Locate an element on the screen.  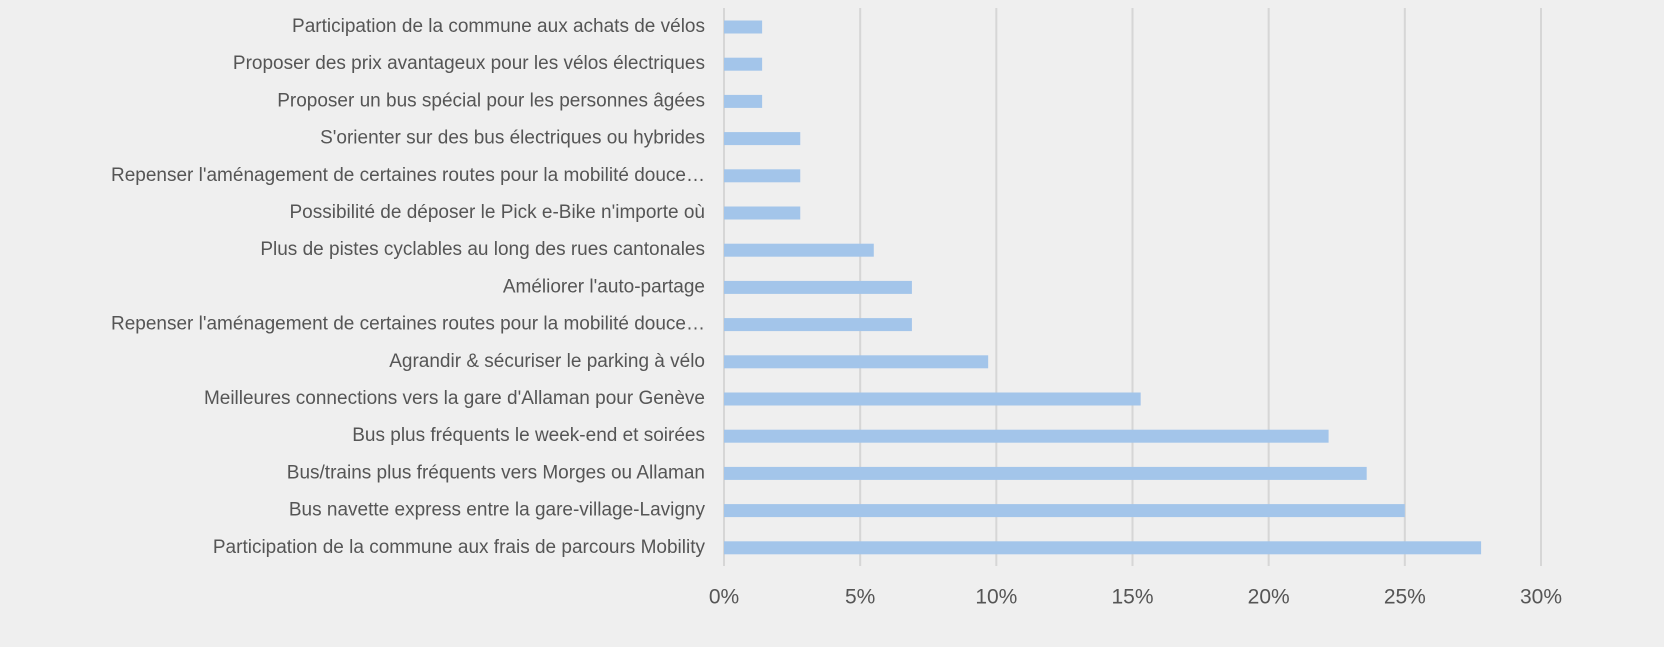
x-tick-label: 5% is located at coordinates (860, 597).